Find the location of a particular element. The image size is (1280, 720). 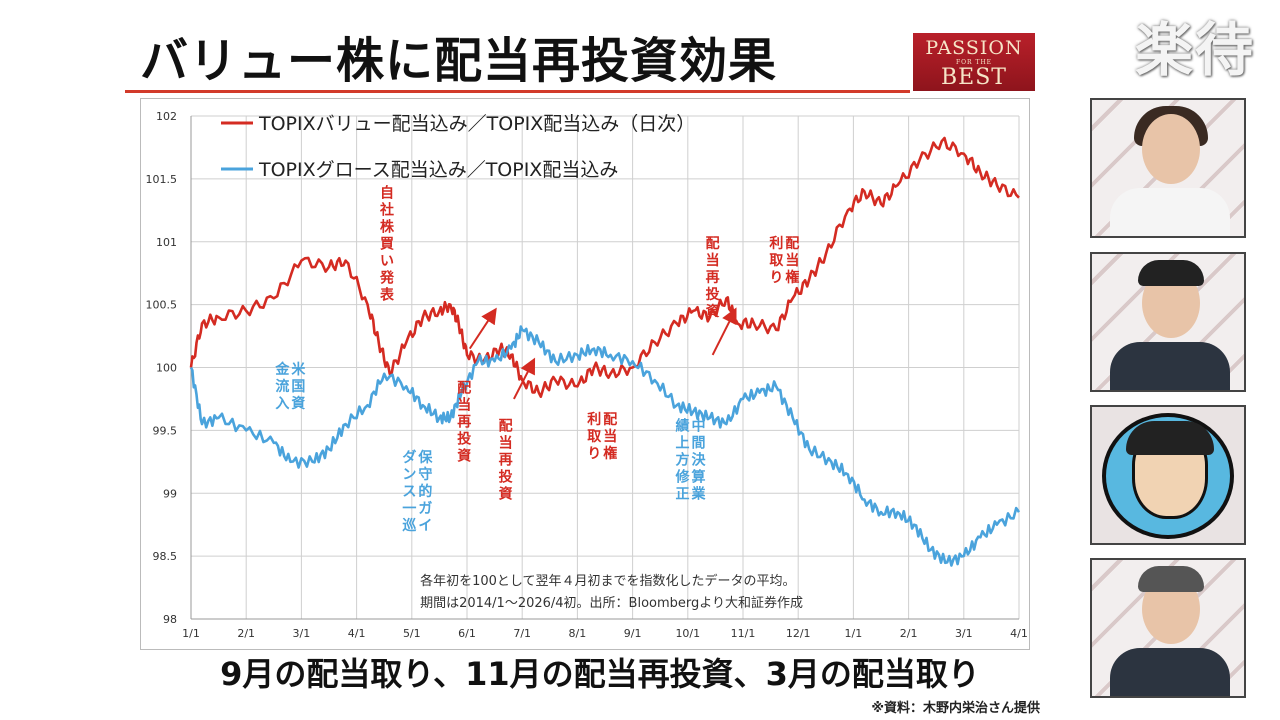

program-logo: PASSION FOR THE BEST is located at coordinates (974, 62).